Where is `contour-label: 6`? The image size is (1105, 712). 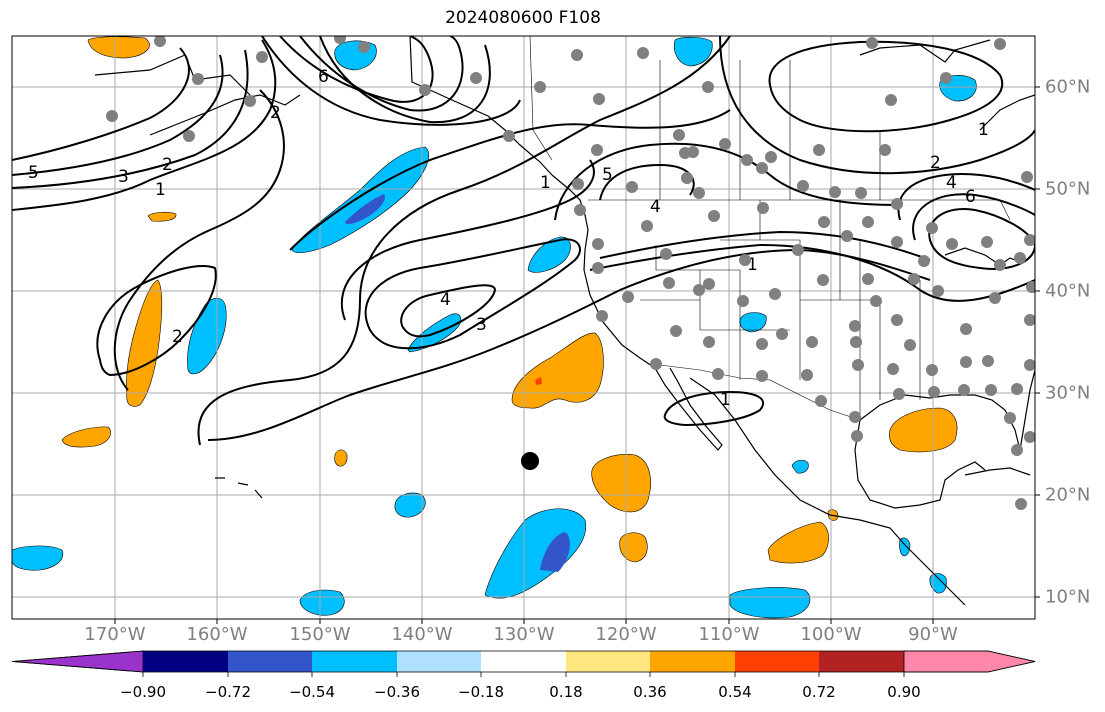
contour-label: 6 is located at coordinates (323, 77).